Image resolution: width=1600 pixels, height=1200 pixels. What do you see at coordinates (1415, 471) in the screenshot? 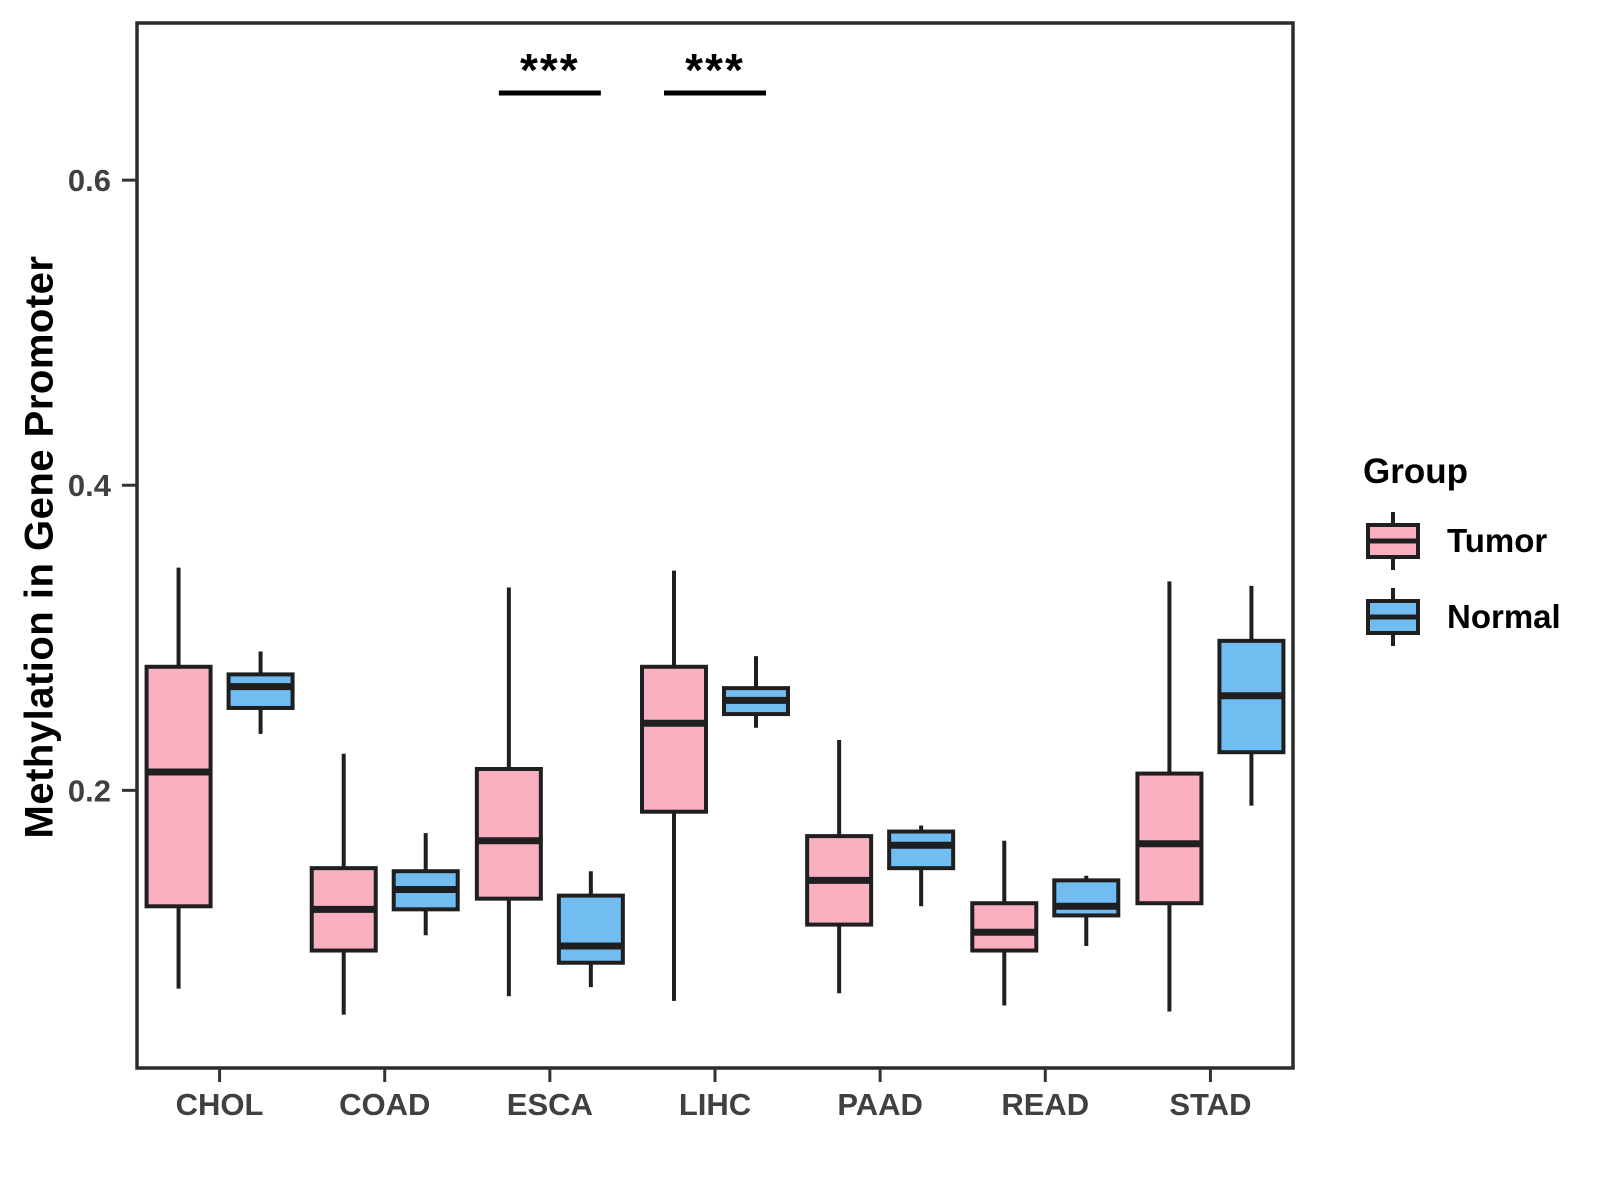
I see `legend-title: Group` at bounding box center [1415, 471].